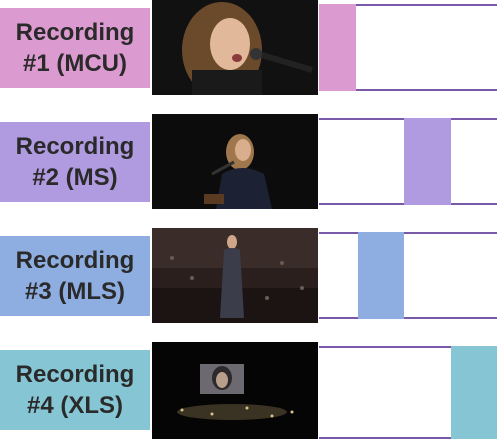 The width and height of the screenshot is (499, 439). I want to click on recording-label-2: Recording #2 (MS), so click(75, 162).